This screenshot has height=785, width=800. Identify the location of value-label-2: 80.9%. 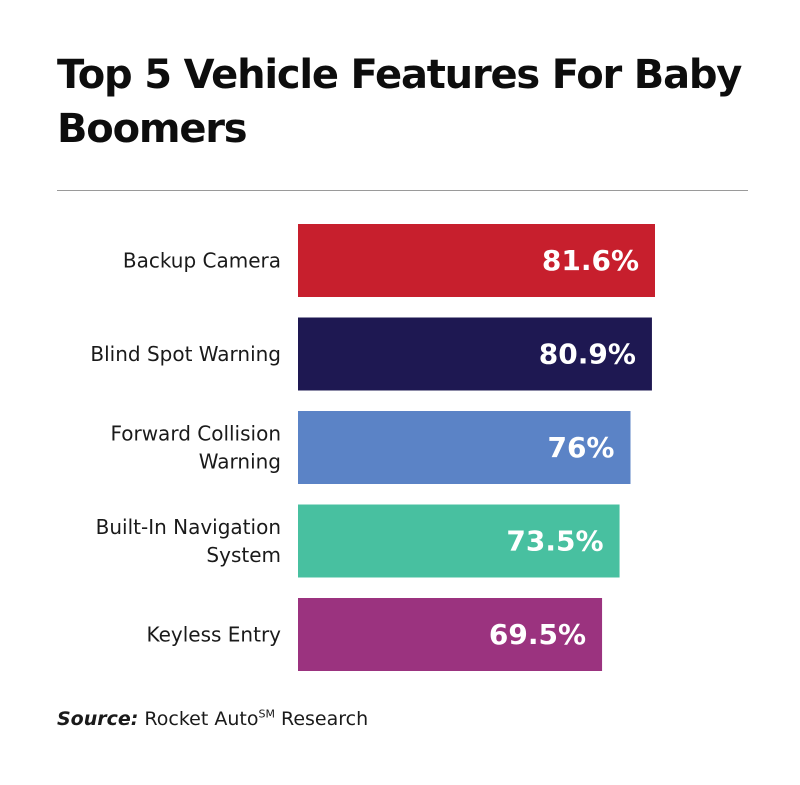
(587, 354).